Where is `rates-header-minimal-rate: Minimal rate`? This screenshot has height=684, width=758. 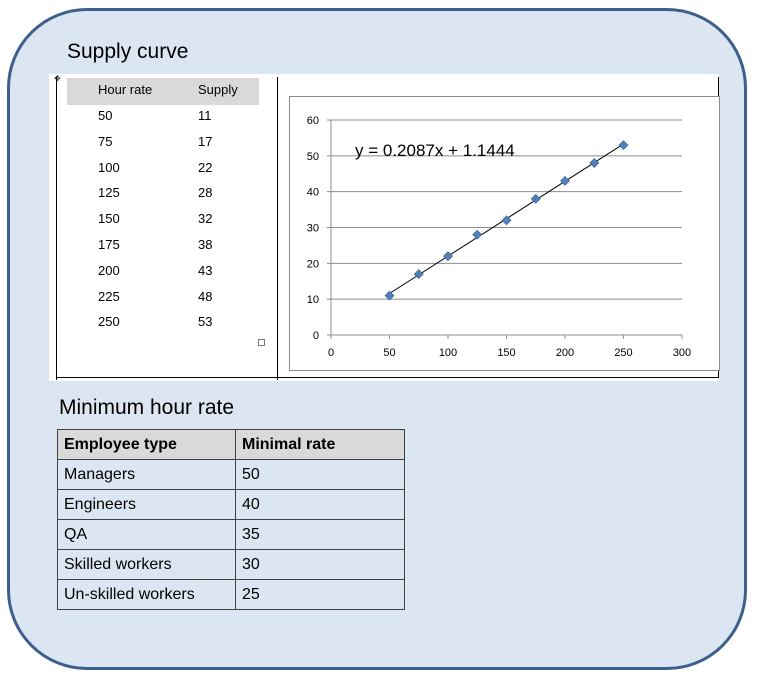
rates-header-minimal-rate: Minimal rate is located at coordinates (320, 444).